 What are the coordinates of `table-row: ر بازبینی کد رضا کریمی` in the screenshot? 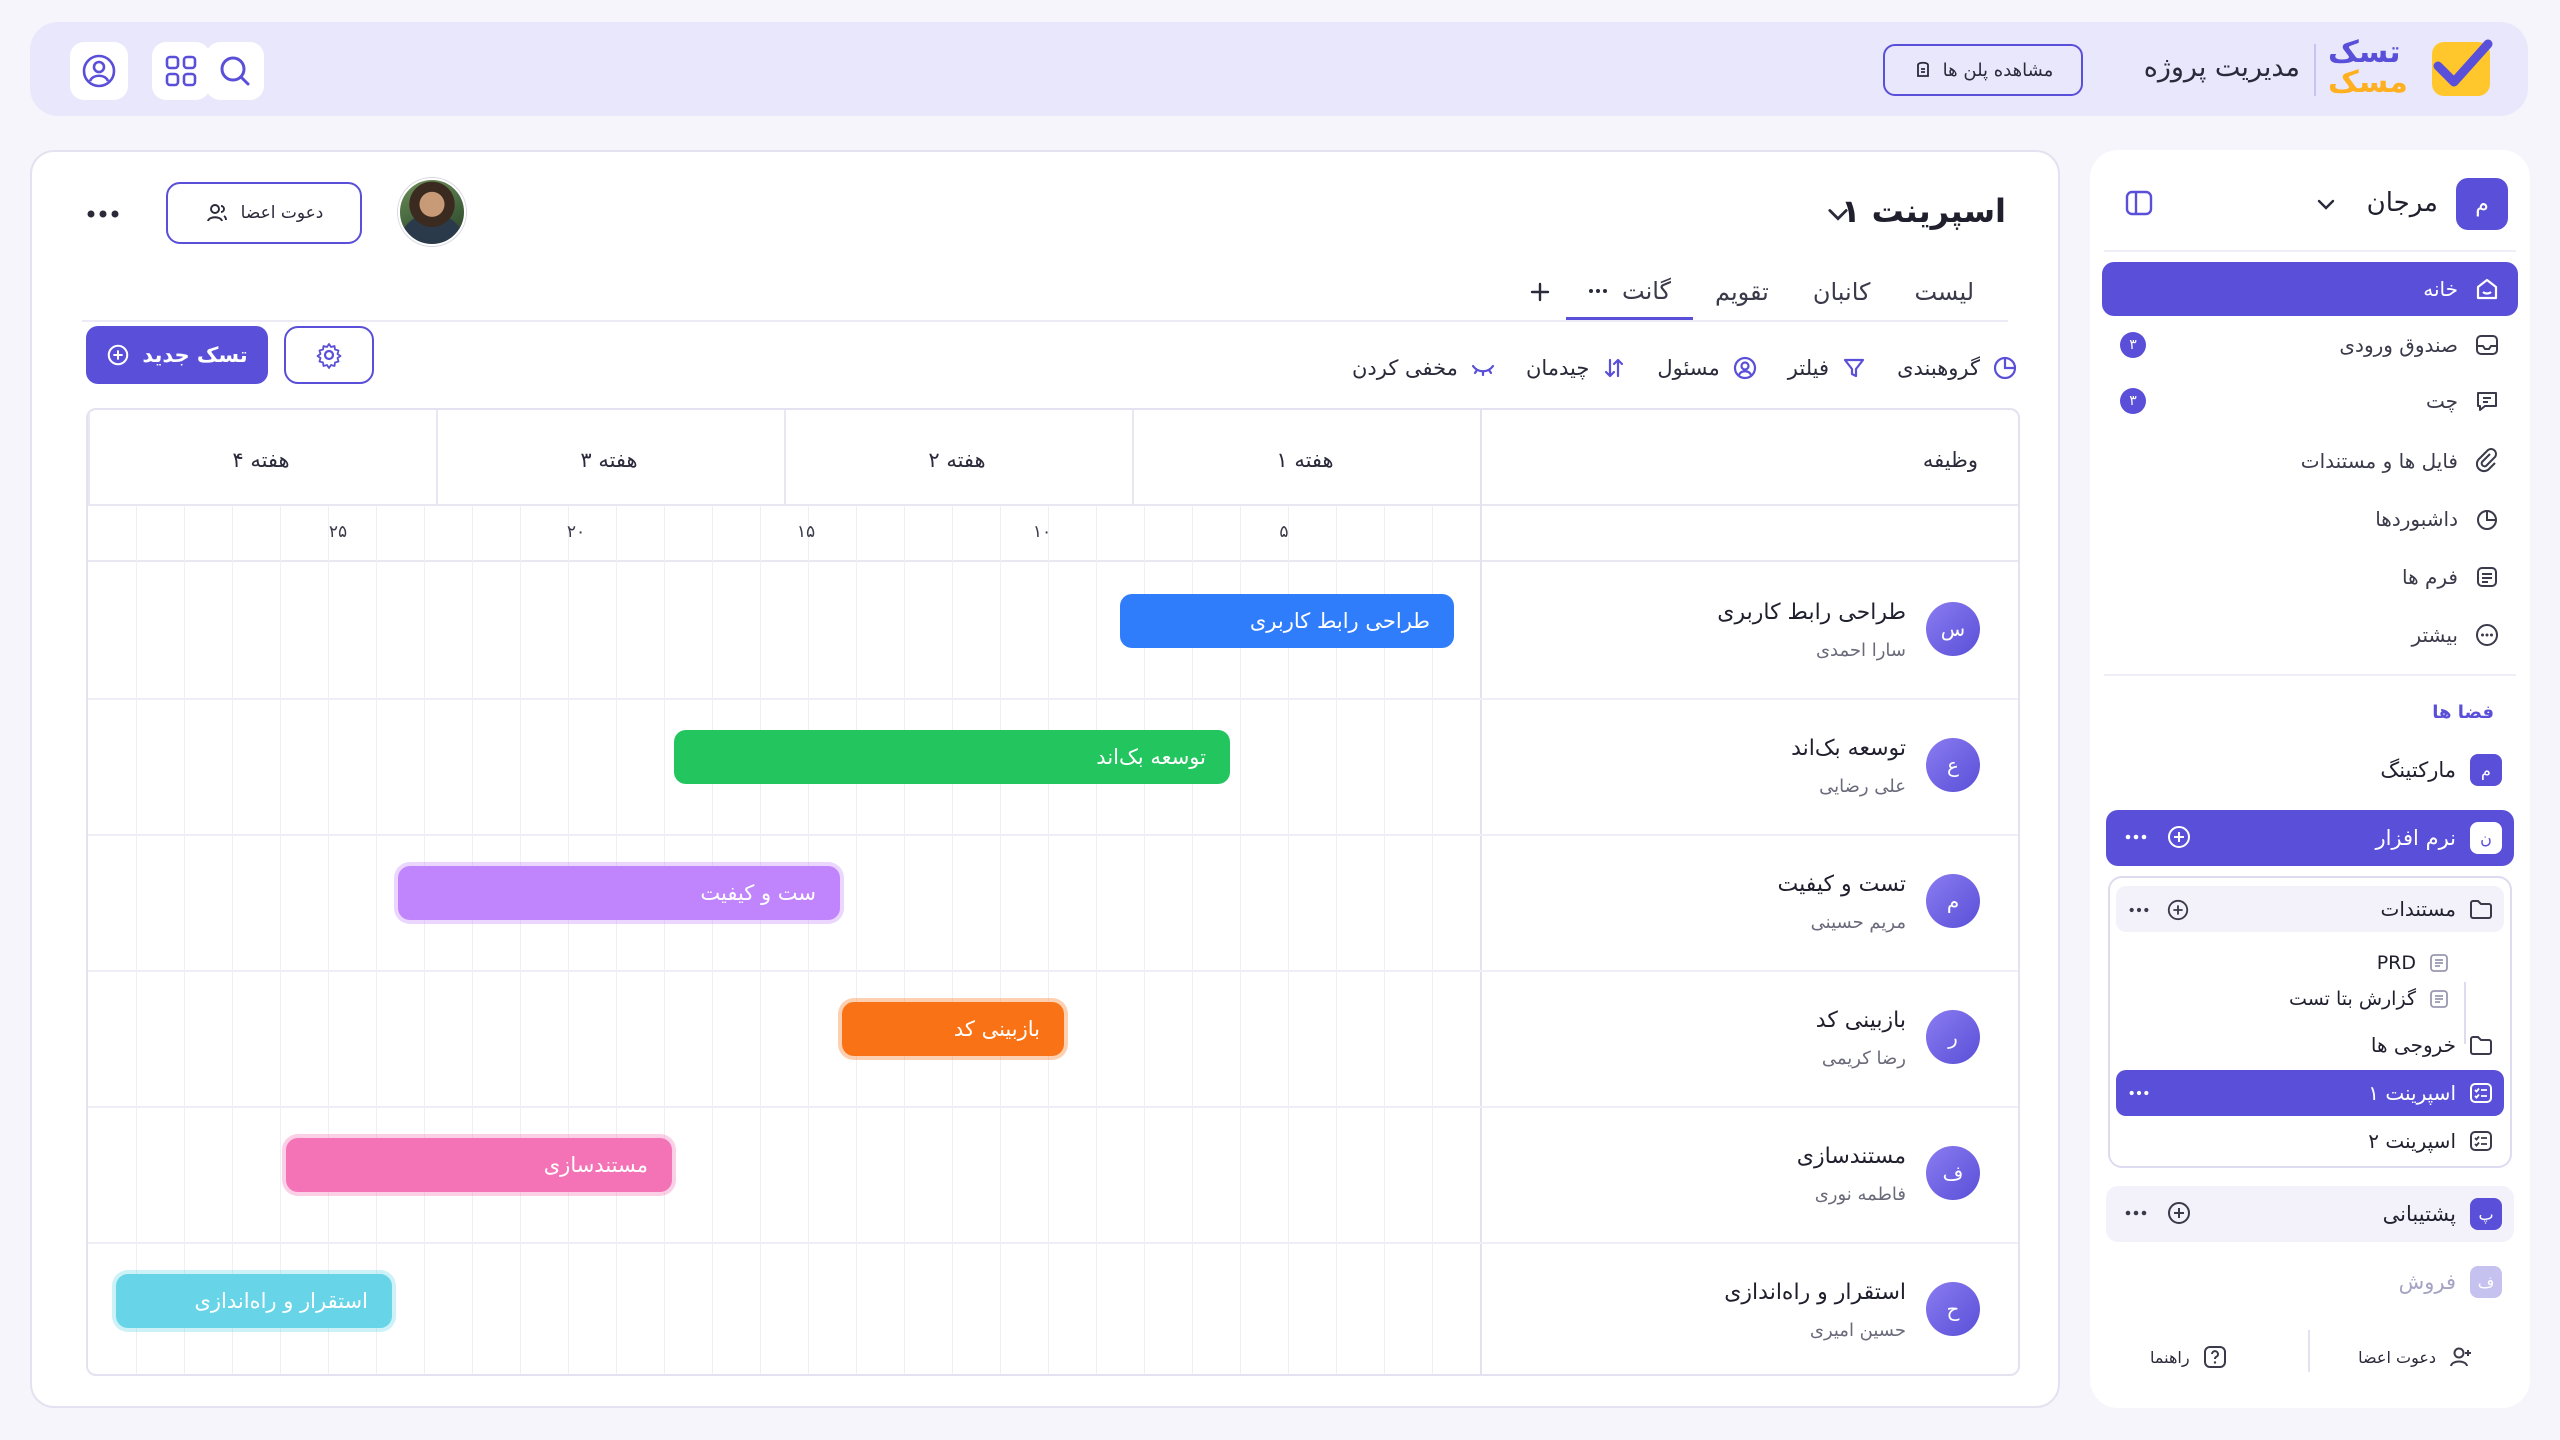 It's located at (1748, 1038).